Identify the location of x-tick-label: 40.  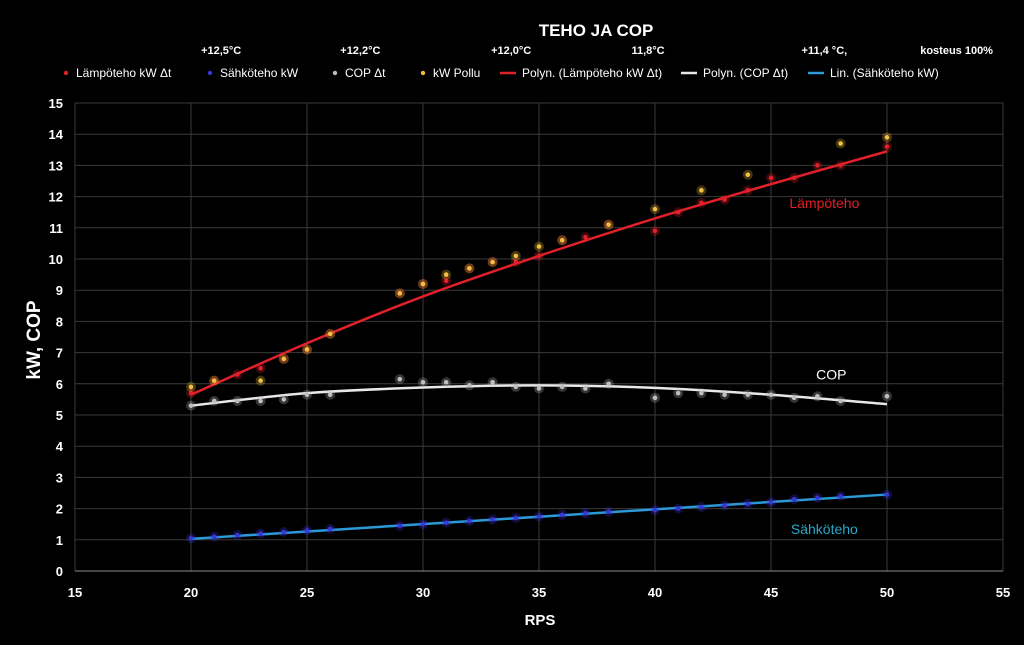
(655, 592).